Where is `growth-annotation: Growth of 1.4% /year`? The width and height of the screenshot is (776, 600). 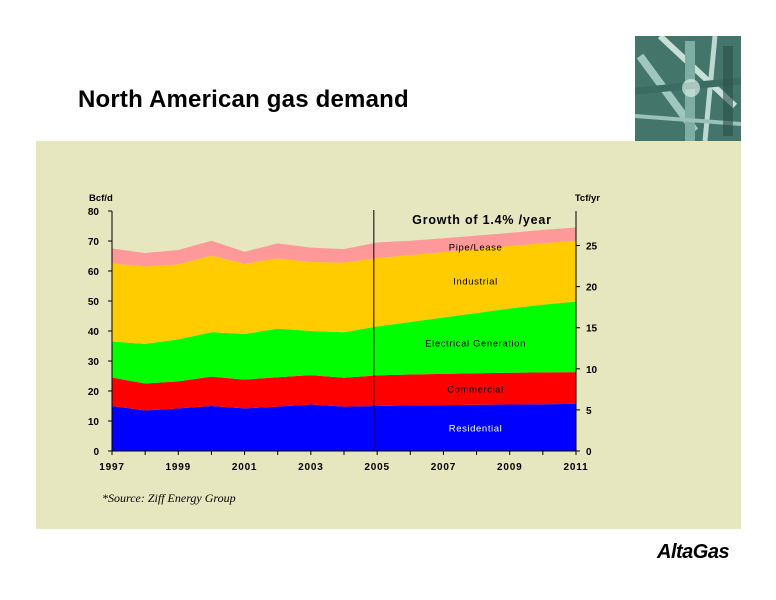
growth-annotation: Growth of 1.4% /year is located at coordinates (482, 220).